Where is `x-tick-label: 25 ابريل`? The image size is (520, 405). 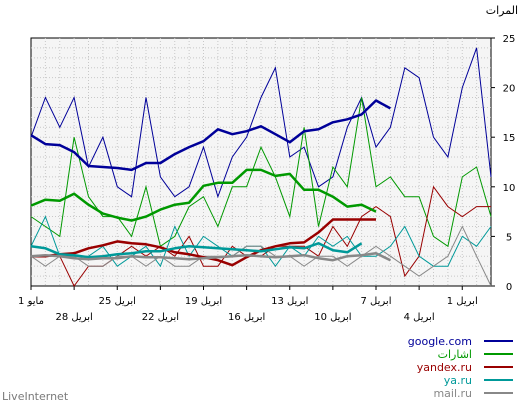
x-tick-label: 25 ابريل is located at coordinates (117, 301).